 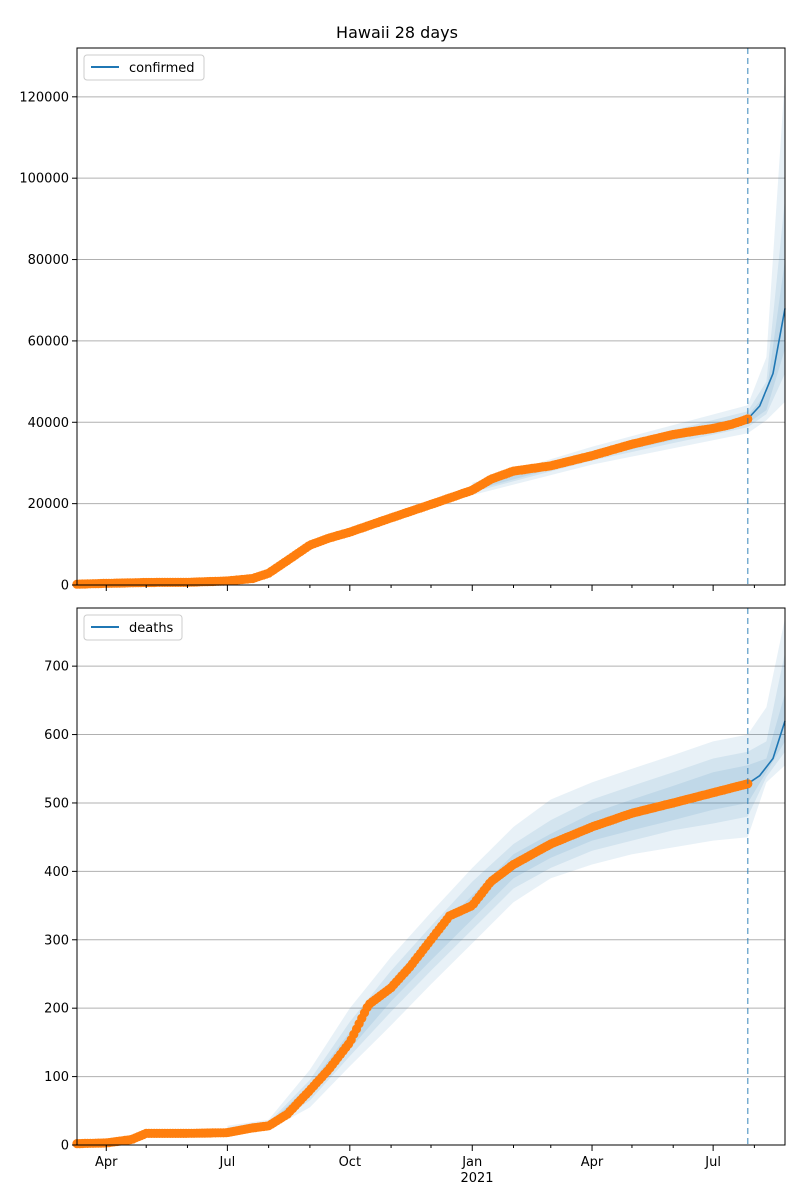 I want to click on x-tick-label: Jan, so click(x=471, y=1162).